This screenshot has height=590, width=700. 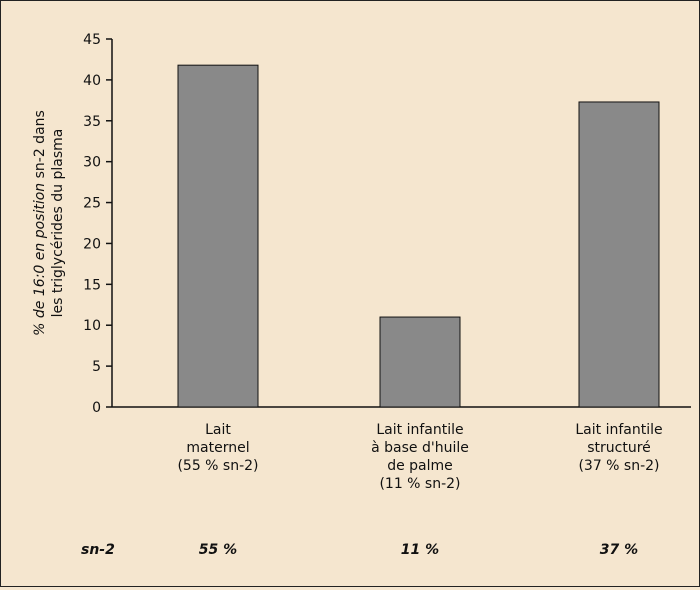 What do you see at coordinates (92, 244) in the screenshot?
I see `y-tick-label: 20` at bounding box center [92, 244].